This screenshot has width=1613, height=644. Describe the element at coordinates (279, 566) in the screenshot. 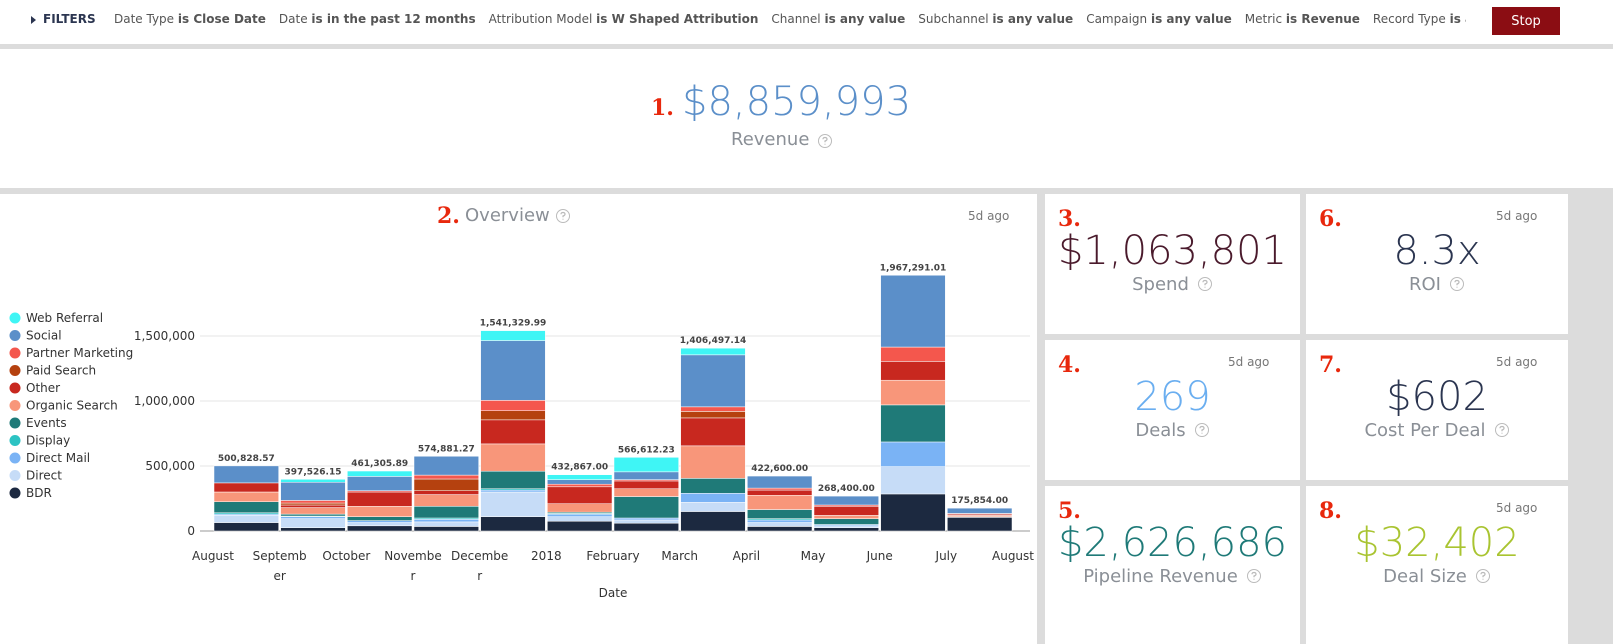

I see `x-tick-label: September` at that location.